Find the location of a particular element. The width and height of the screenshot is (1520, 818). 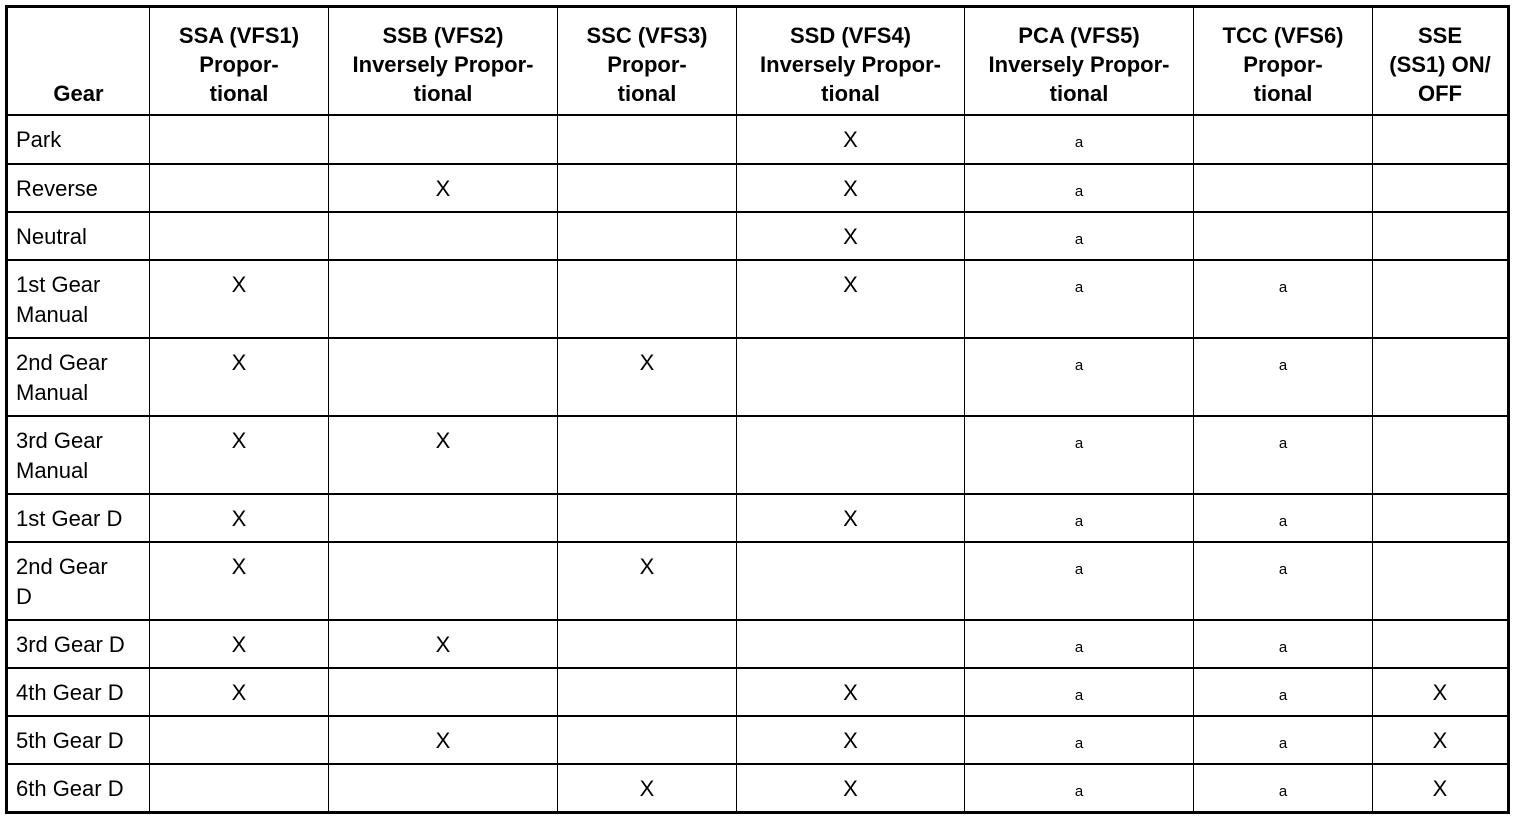

header-gear: Gear is located at coordinates (78, 60).